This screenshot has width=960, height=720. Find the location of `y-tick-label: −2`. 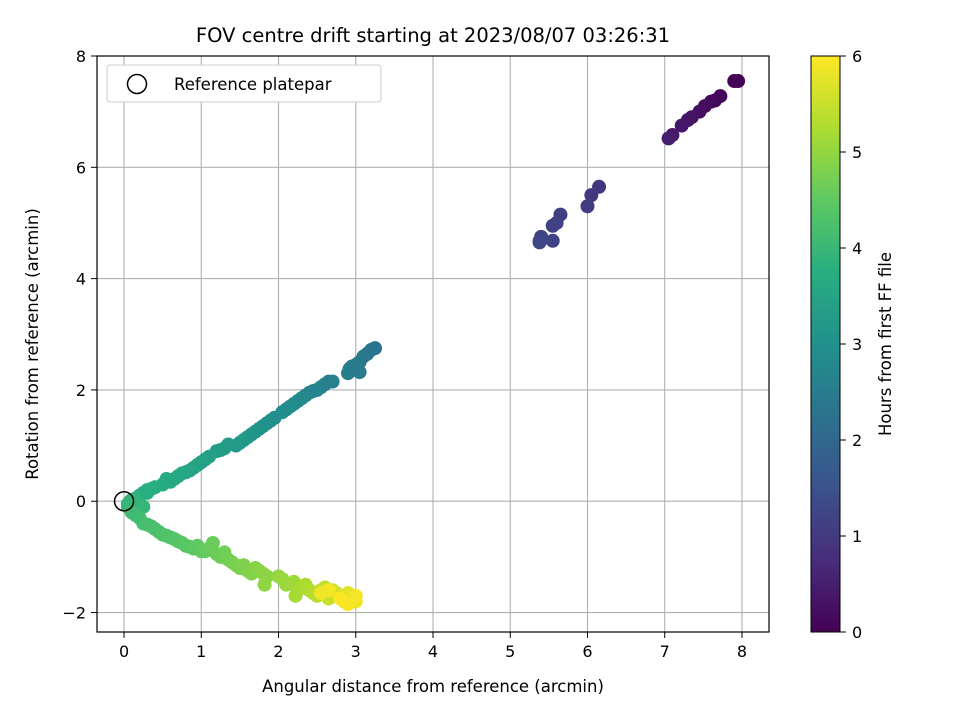

y-tick-label: −2 is located at coordinates (74, 613).